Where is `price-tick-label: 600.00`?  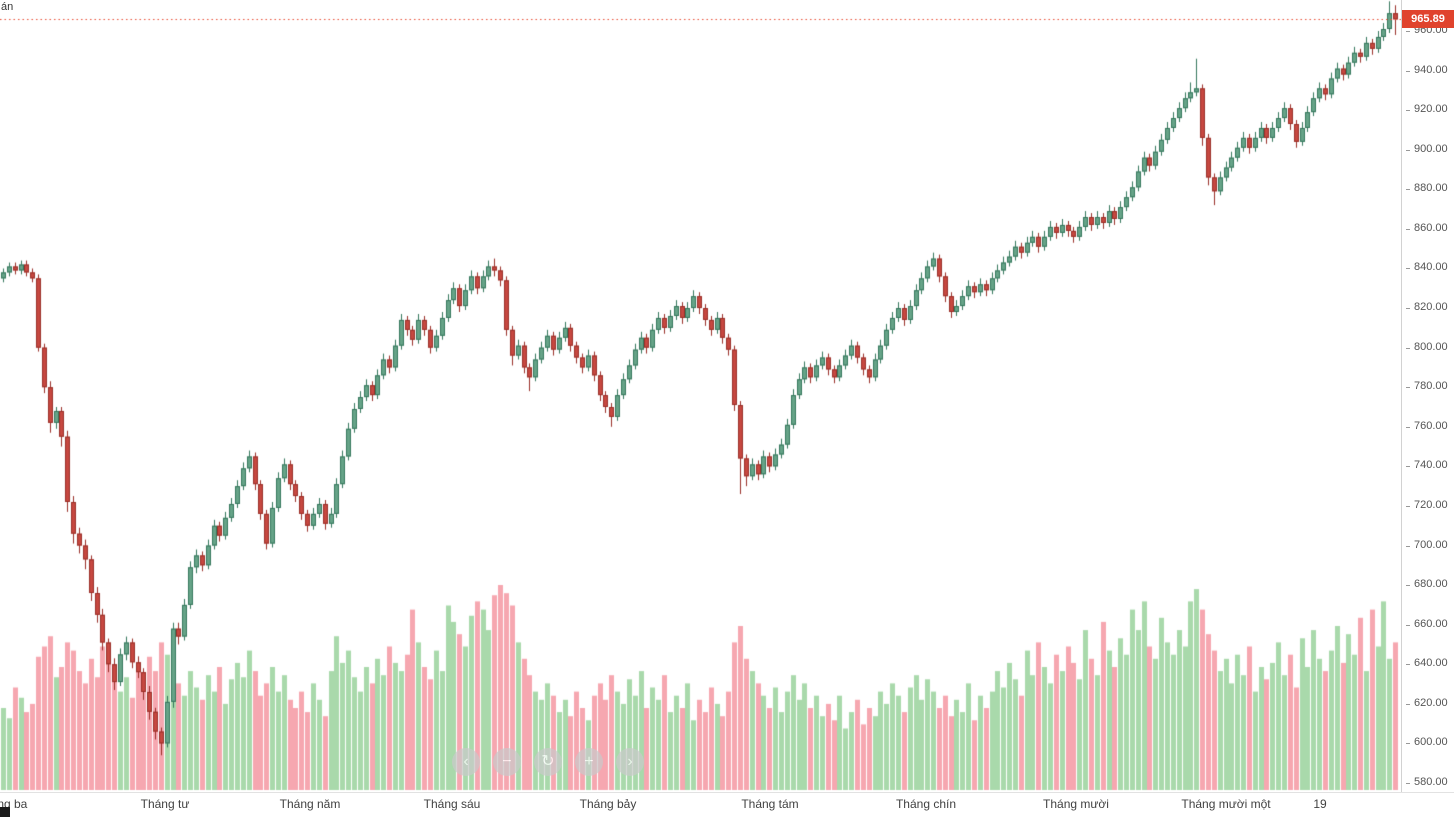
price-tick-label: 600.00 is located at coordinates (1427, 742).